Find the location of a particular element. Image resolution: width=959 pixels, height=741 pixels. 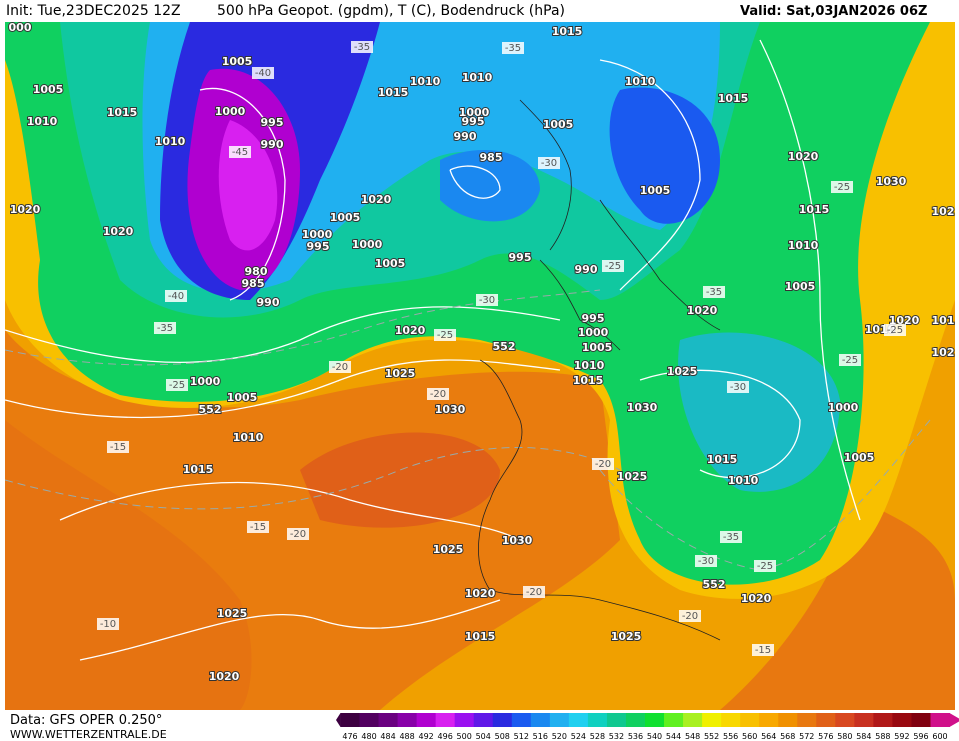

temp-label: -30 is located at coordinates (706, 561).